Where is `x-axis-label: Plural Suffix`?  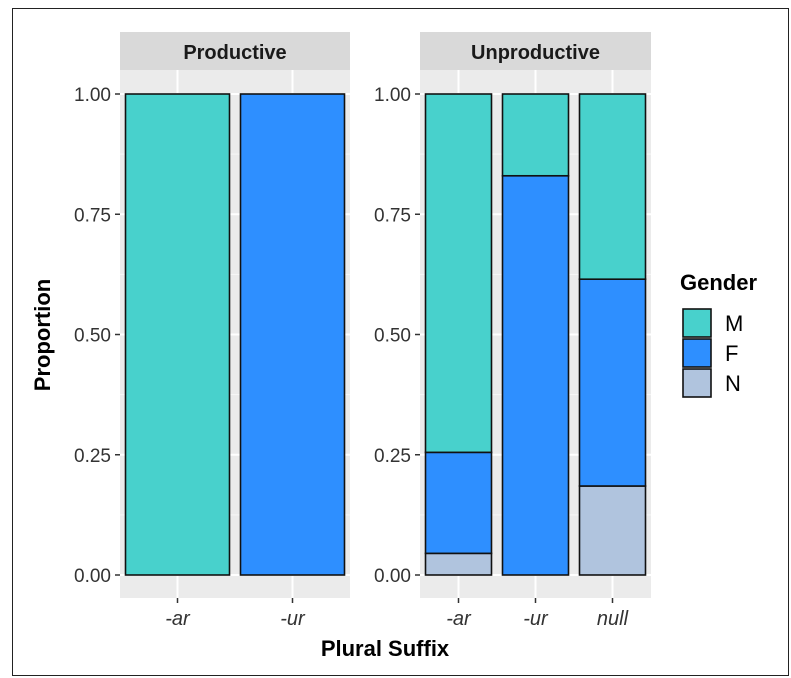
x-axis-label: Plural Suffix is located at coordinates (385, 648).